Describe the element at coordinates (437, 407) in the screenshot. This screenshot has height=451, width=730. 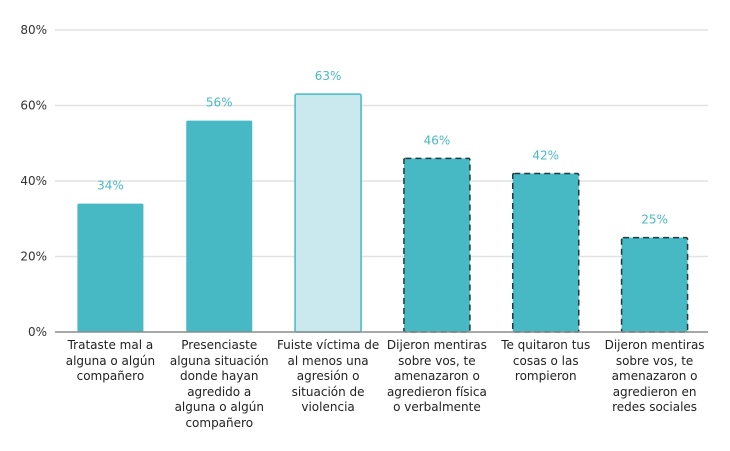
I see `x-tick-label-line: o verbalmente` at that location.